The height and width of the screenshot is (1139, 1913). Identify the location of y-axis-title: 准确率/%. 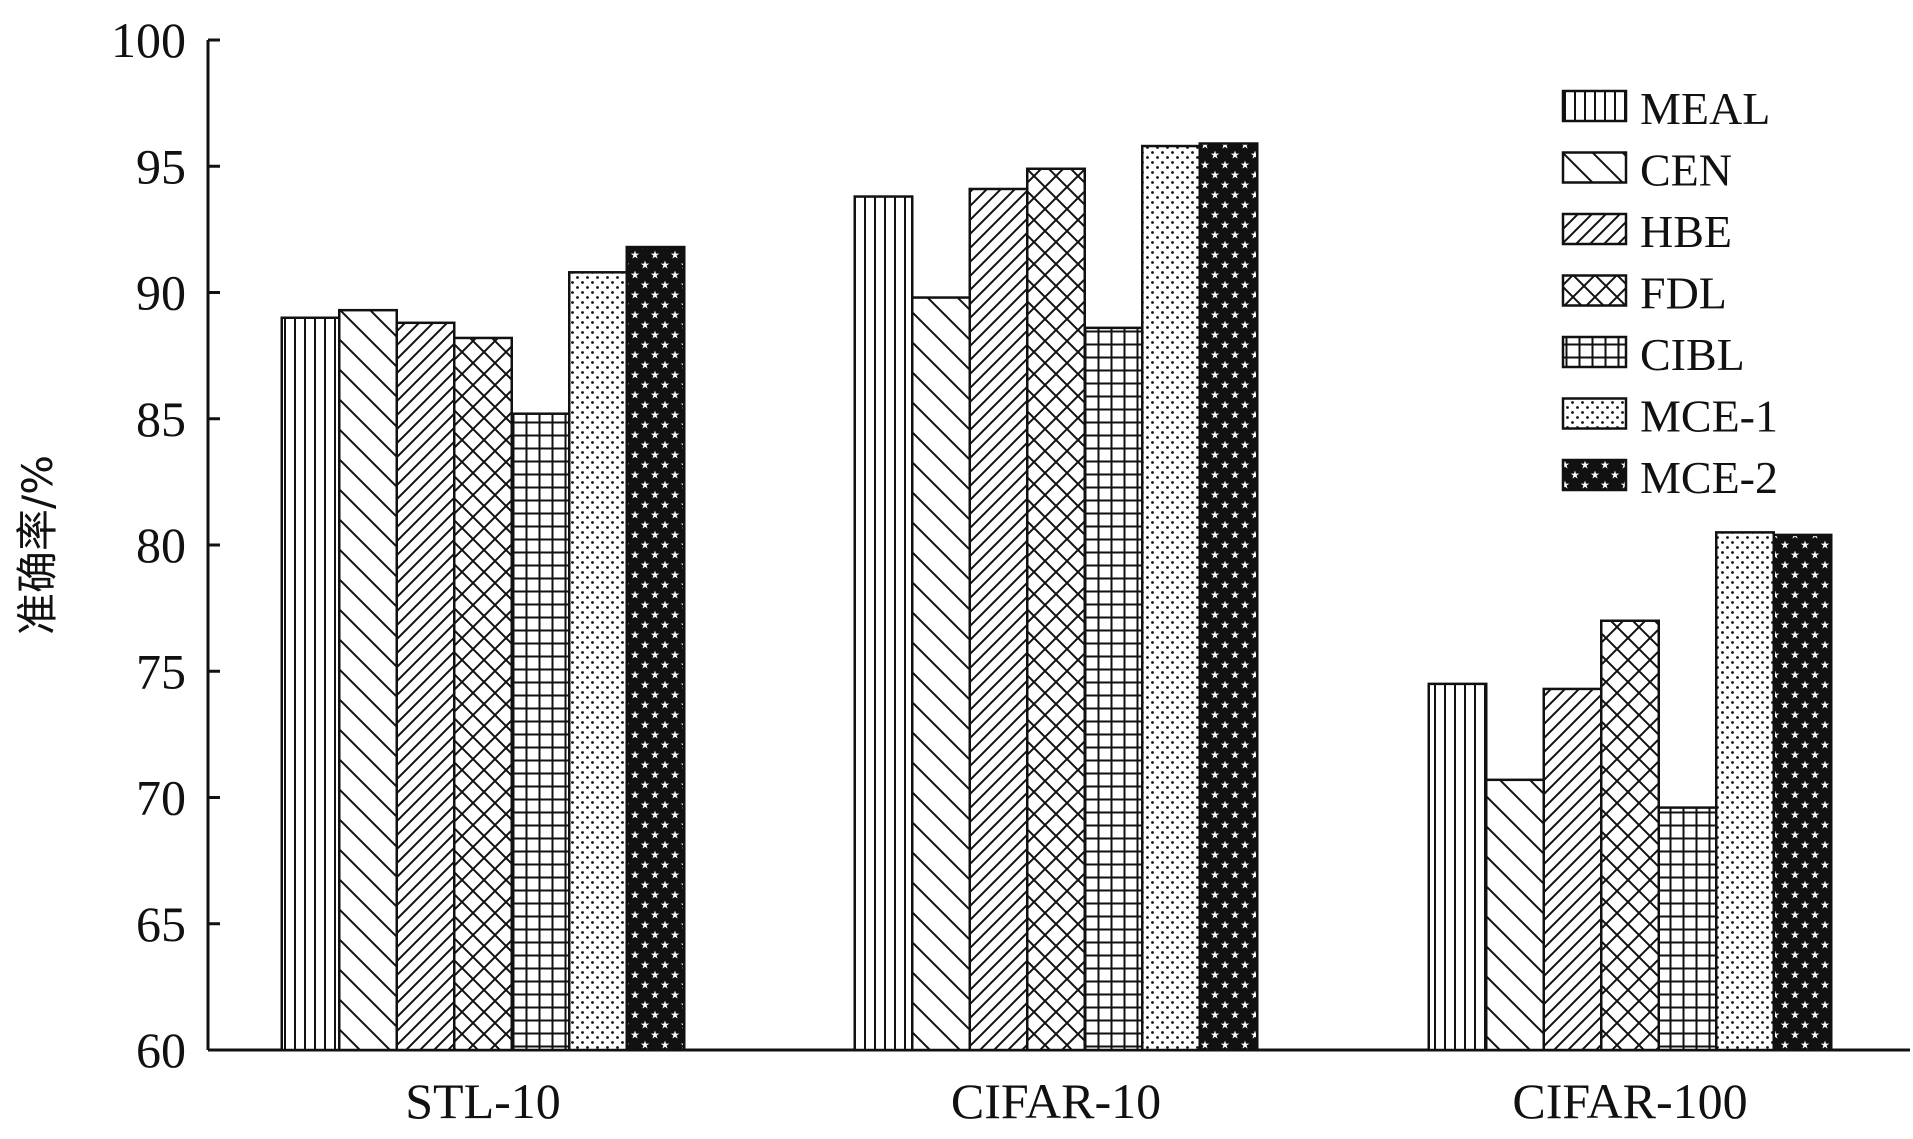
(37, 545).